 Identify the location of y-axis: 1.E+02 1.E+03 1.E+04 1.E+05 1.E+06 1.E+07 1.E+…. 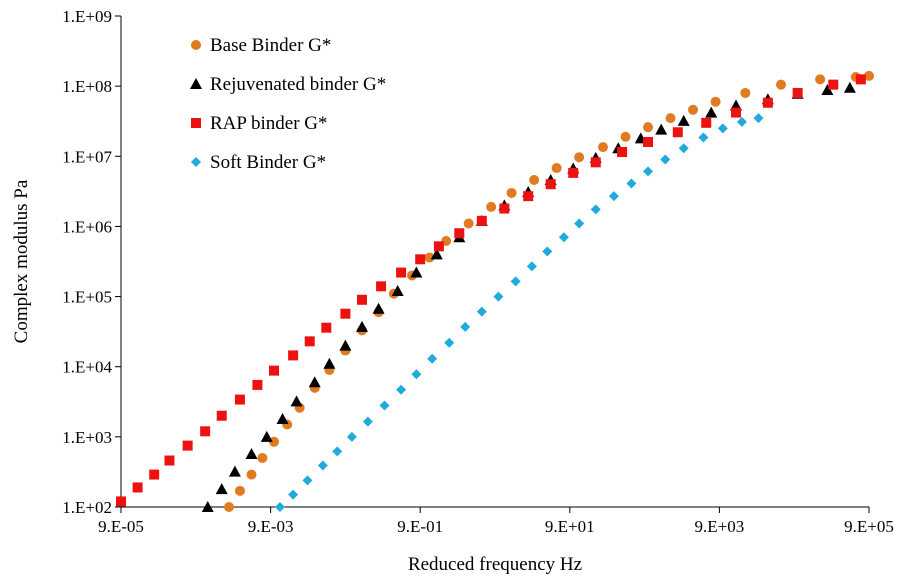
(91, 262).